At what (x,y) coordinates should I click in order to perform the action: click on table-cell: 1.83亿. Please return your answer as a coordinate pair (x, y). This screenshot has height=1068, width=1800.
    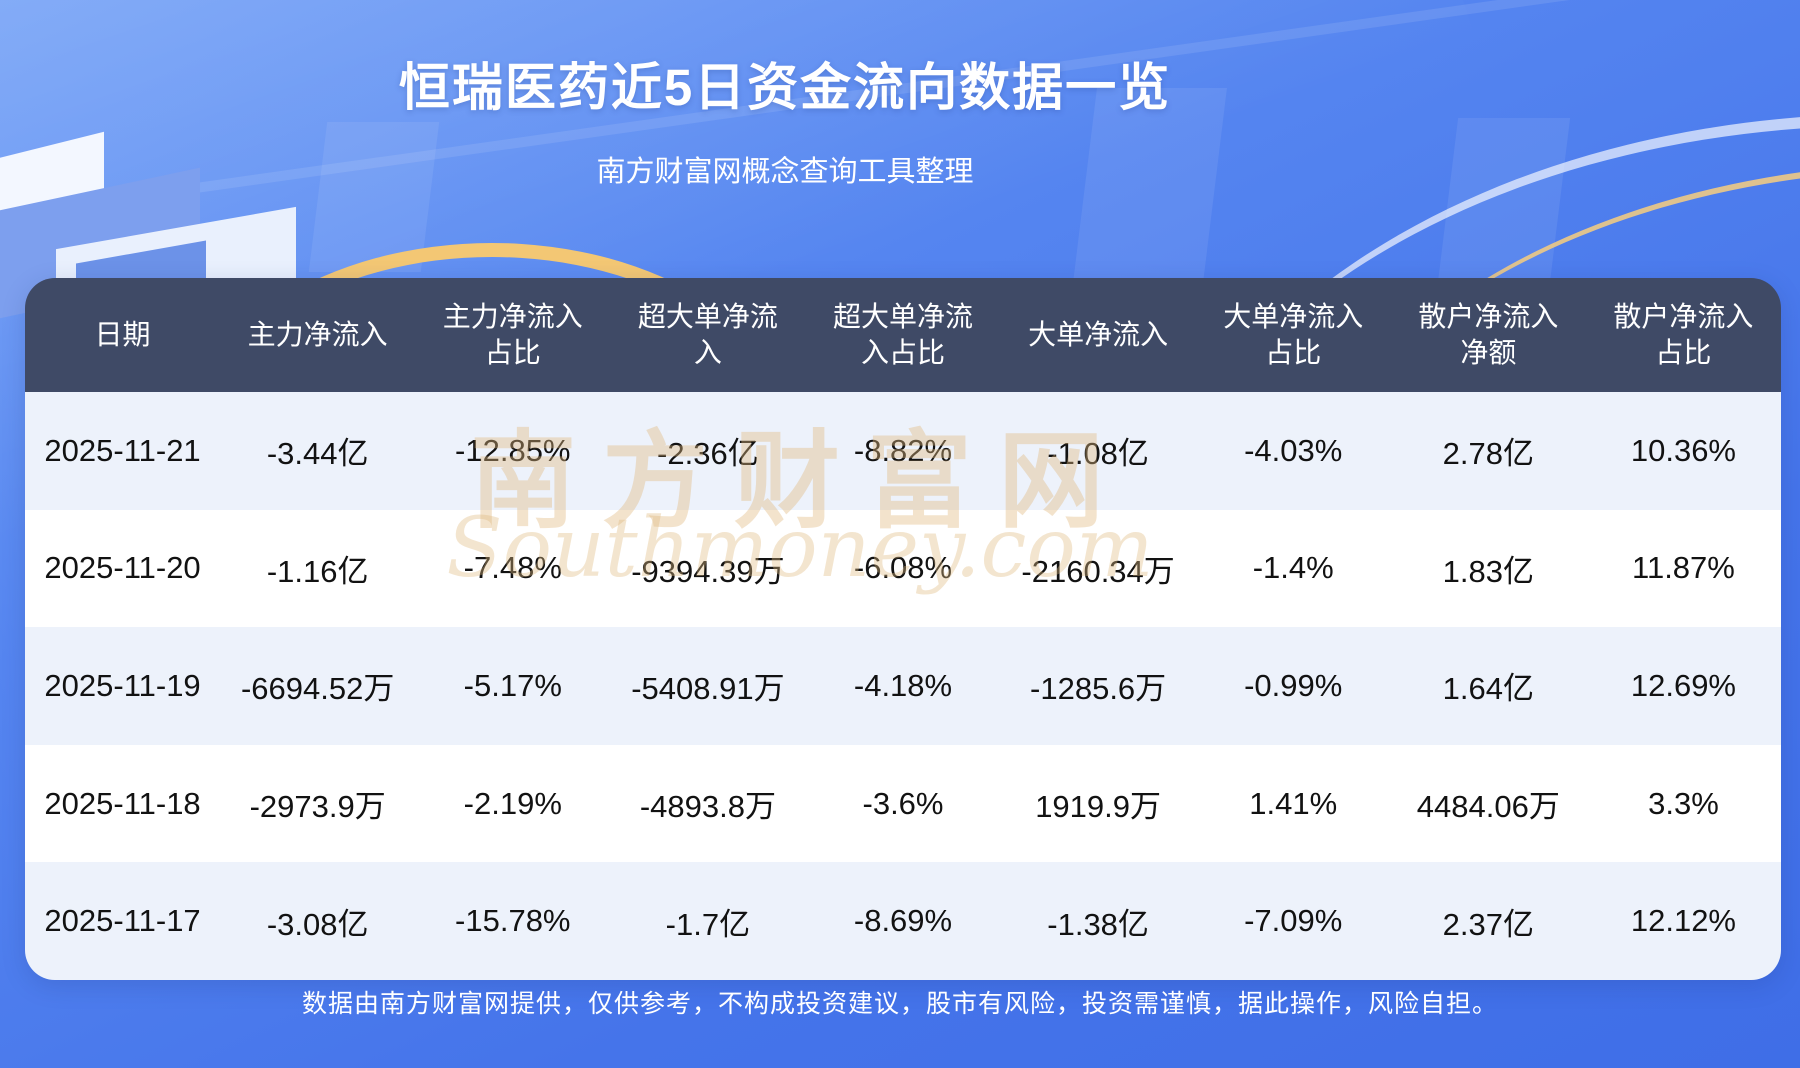
    Looking at the image, I should click on (1488, 571).